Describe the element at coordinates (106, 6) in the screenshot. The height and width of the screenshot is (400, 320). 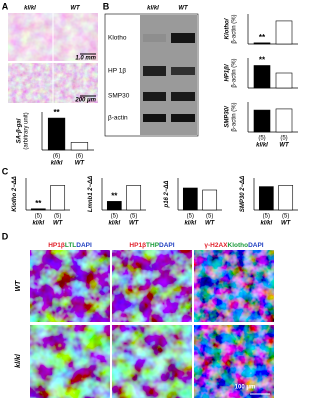
I see `panel-label: B` at that location.